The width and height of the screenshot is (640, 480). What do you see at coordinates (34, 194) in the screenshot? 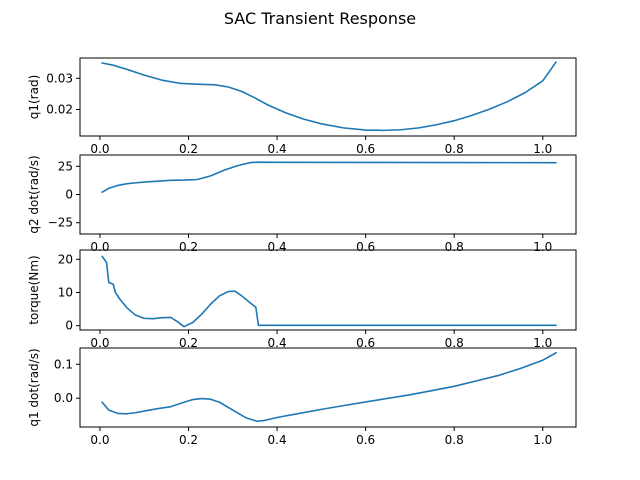
I see `y-axis-label: q2 dot(rad/s)` at bounding box center [34, 194].